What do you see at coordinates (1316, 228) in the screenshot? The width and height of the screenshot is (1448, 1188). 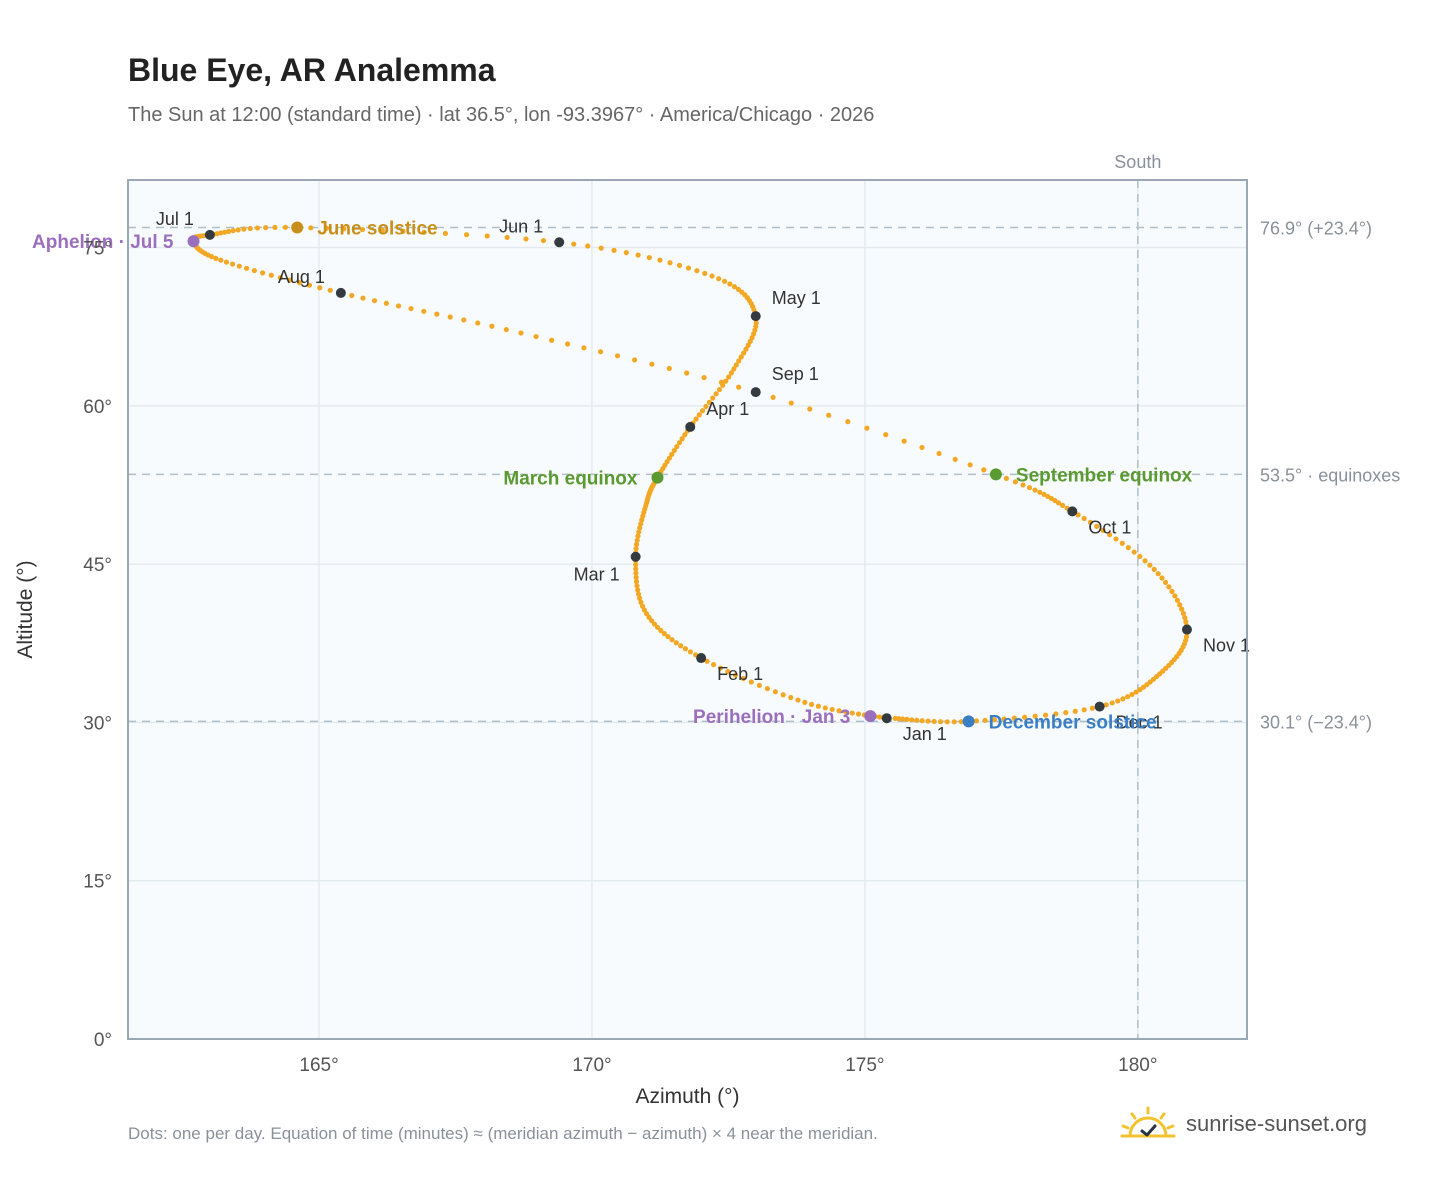 I see `reference-line-label: 76.9° (+23.4°)` at bounding box center [1316, 228].